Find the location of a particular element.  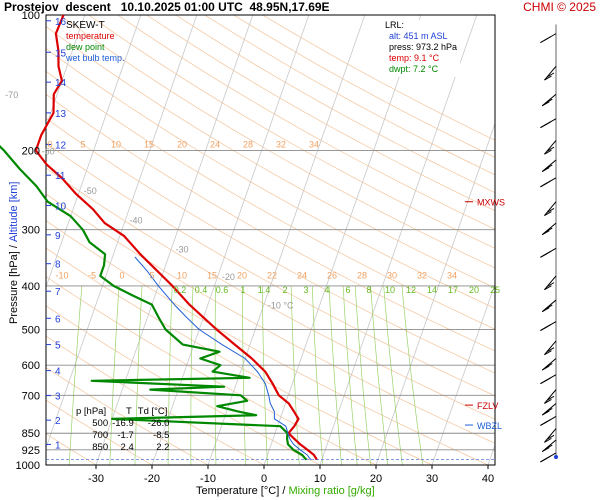

isotherm-label: -60 is located at coordinates (48, 151).